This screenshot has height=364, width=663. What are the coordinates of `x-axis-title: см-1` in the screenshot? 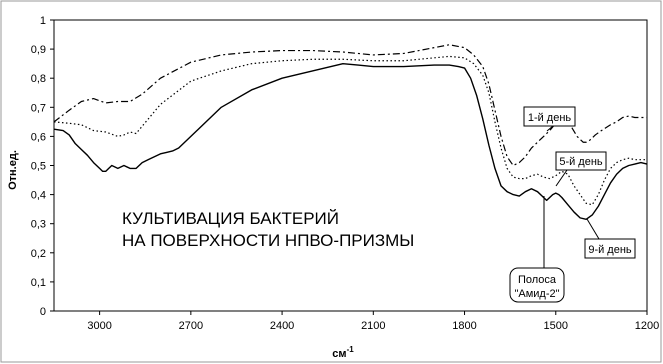 It's located at (343, 352).